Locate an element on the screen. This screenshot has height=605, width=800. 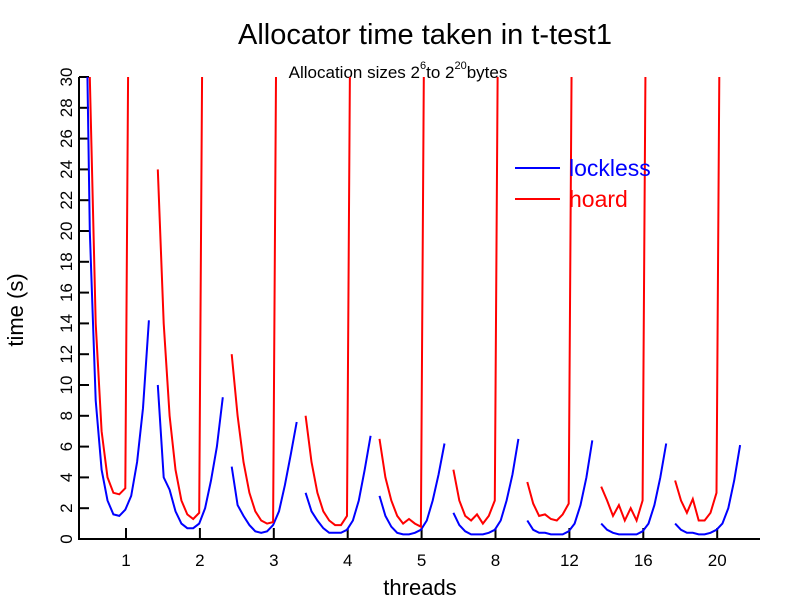
y-axis-label: time (s) is located at coordinates (15, 309).